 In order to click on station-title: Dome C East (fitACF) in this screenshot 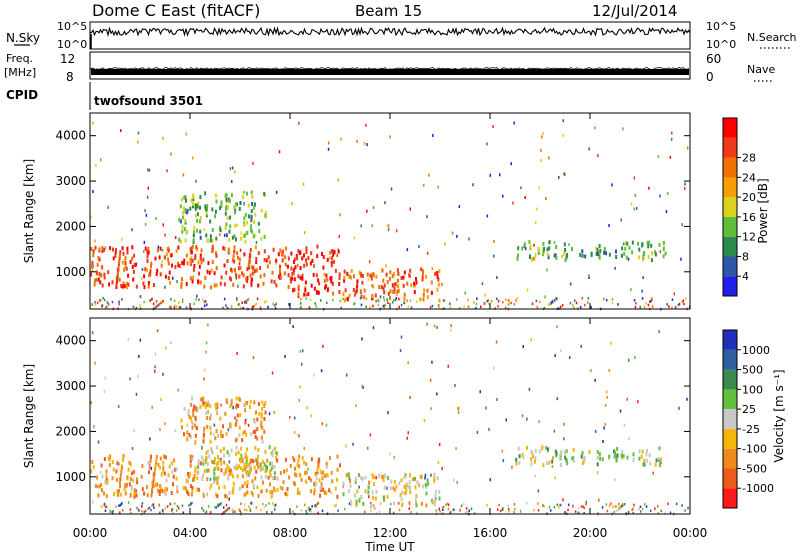, I will do `click(176, 10)`.